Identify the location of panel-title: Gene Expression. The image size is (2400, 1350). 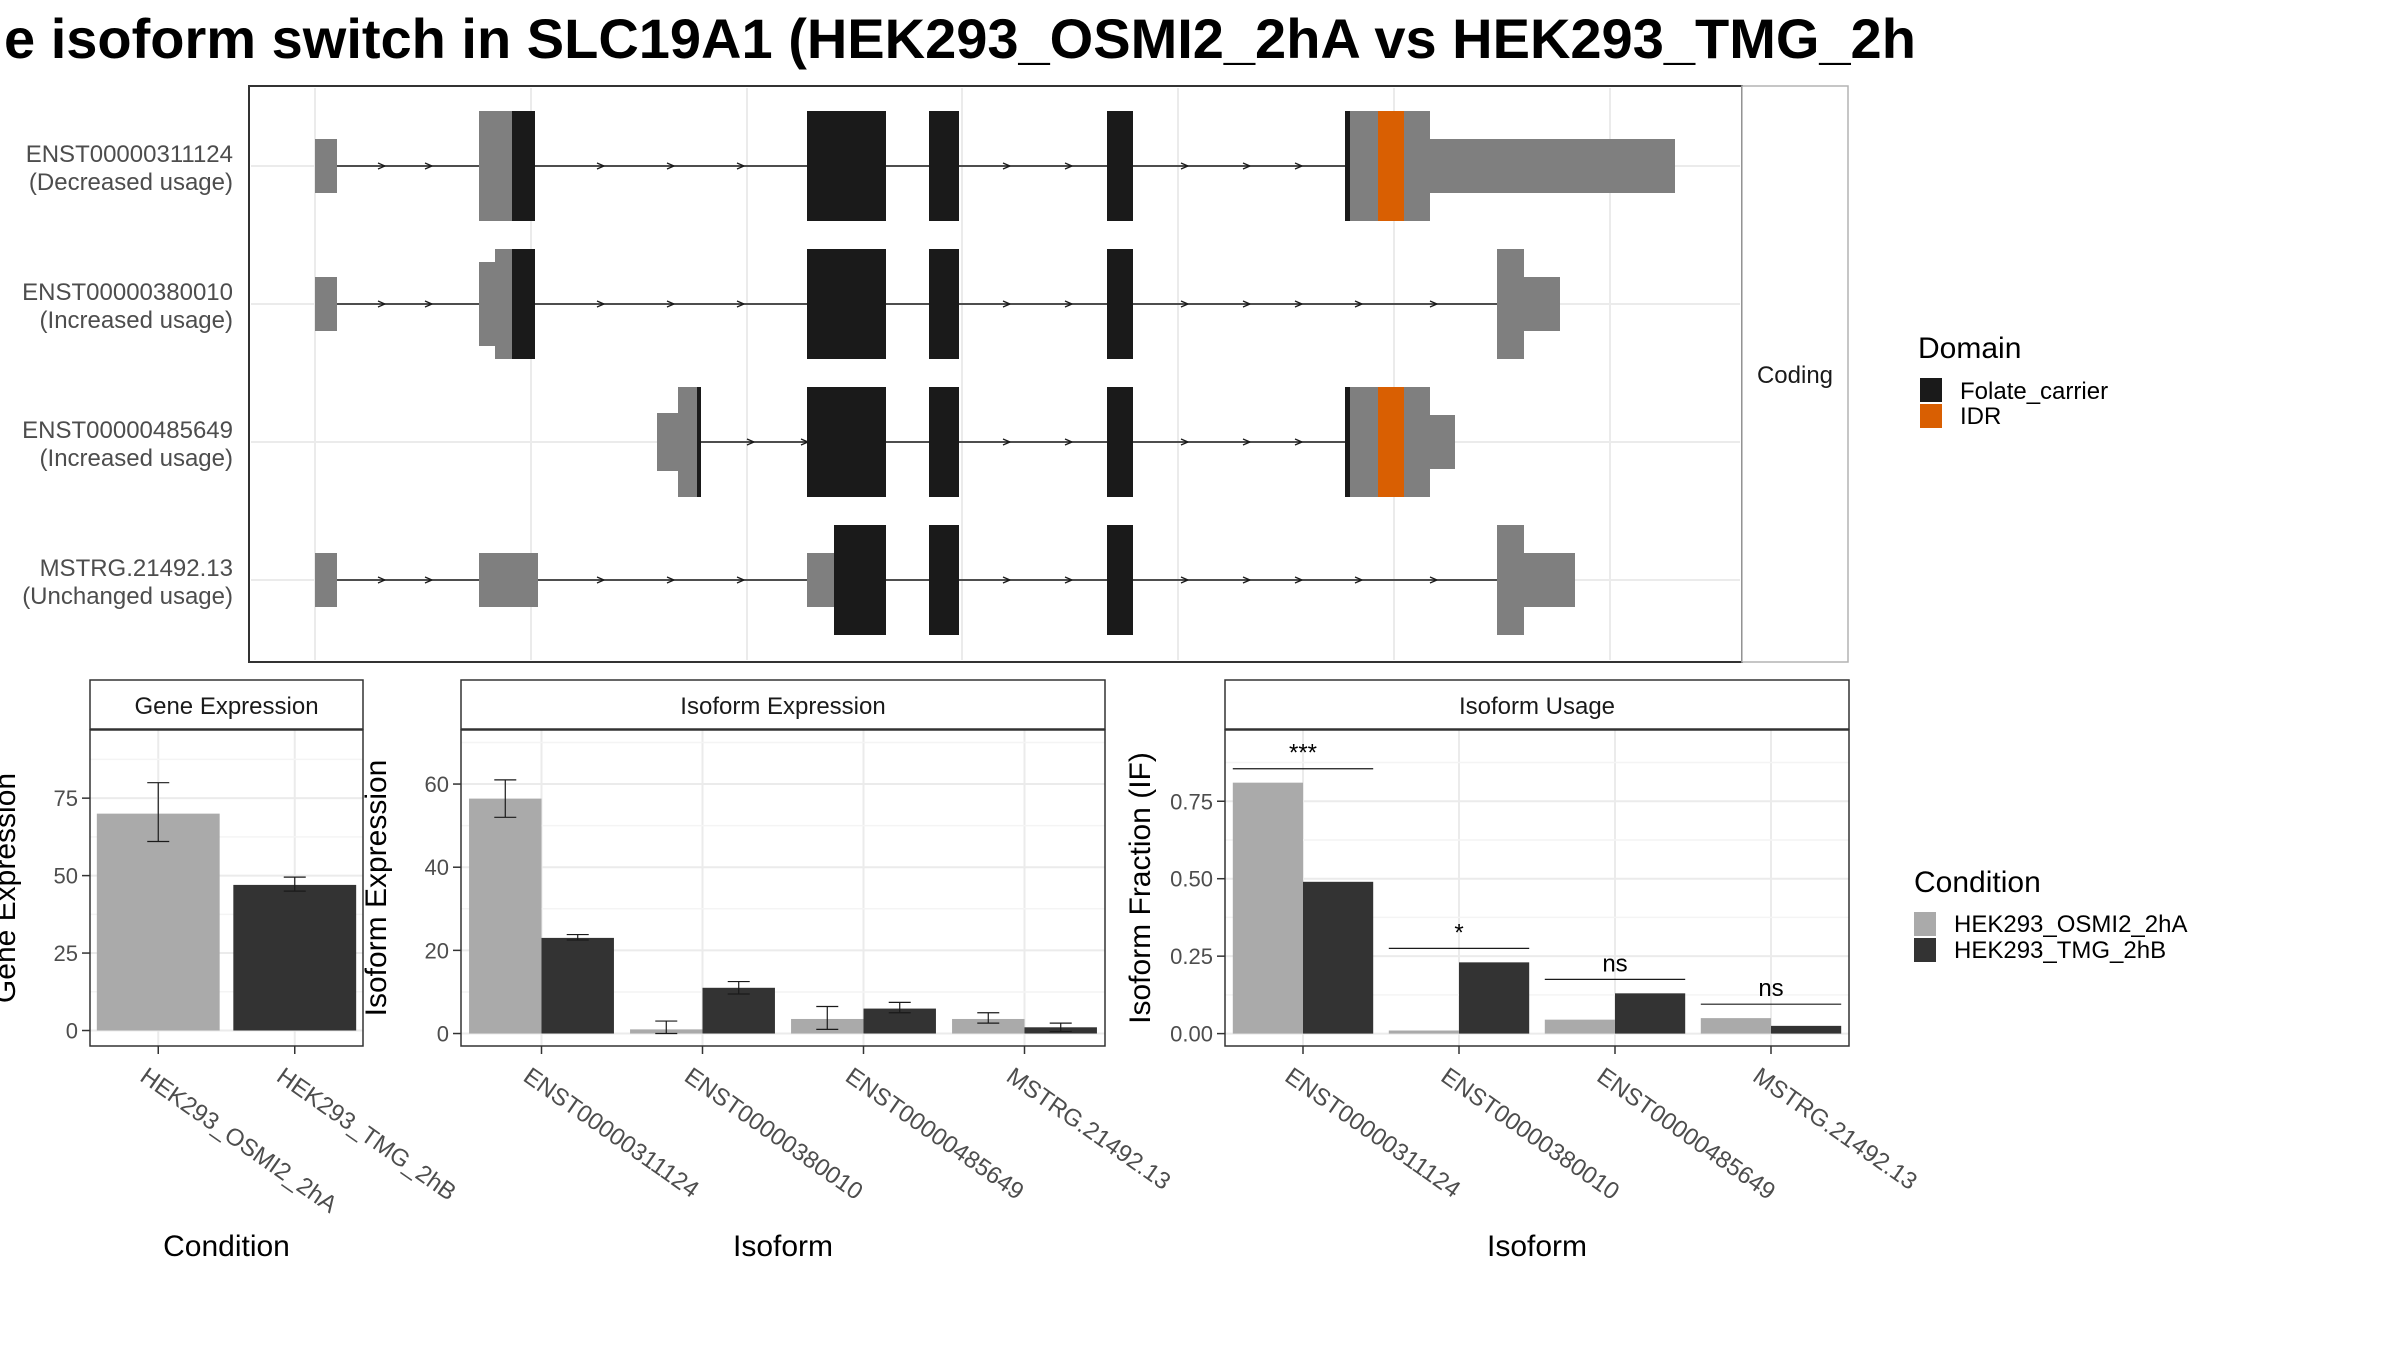
(226, 706).